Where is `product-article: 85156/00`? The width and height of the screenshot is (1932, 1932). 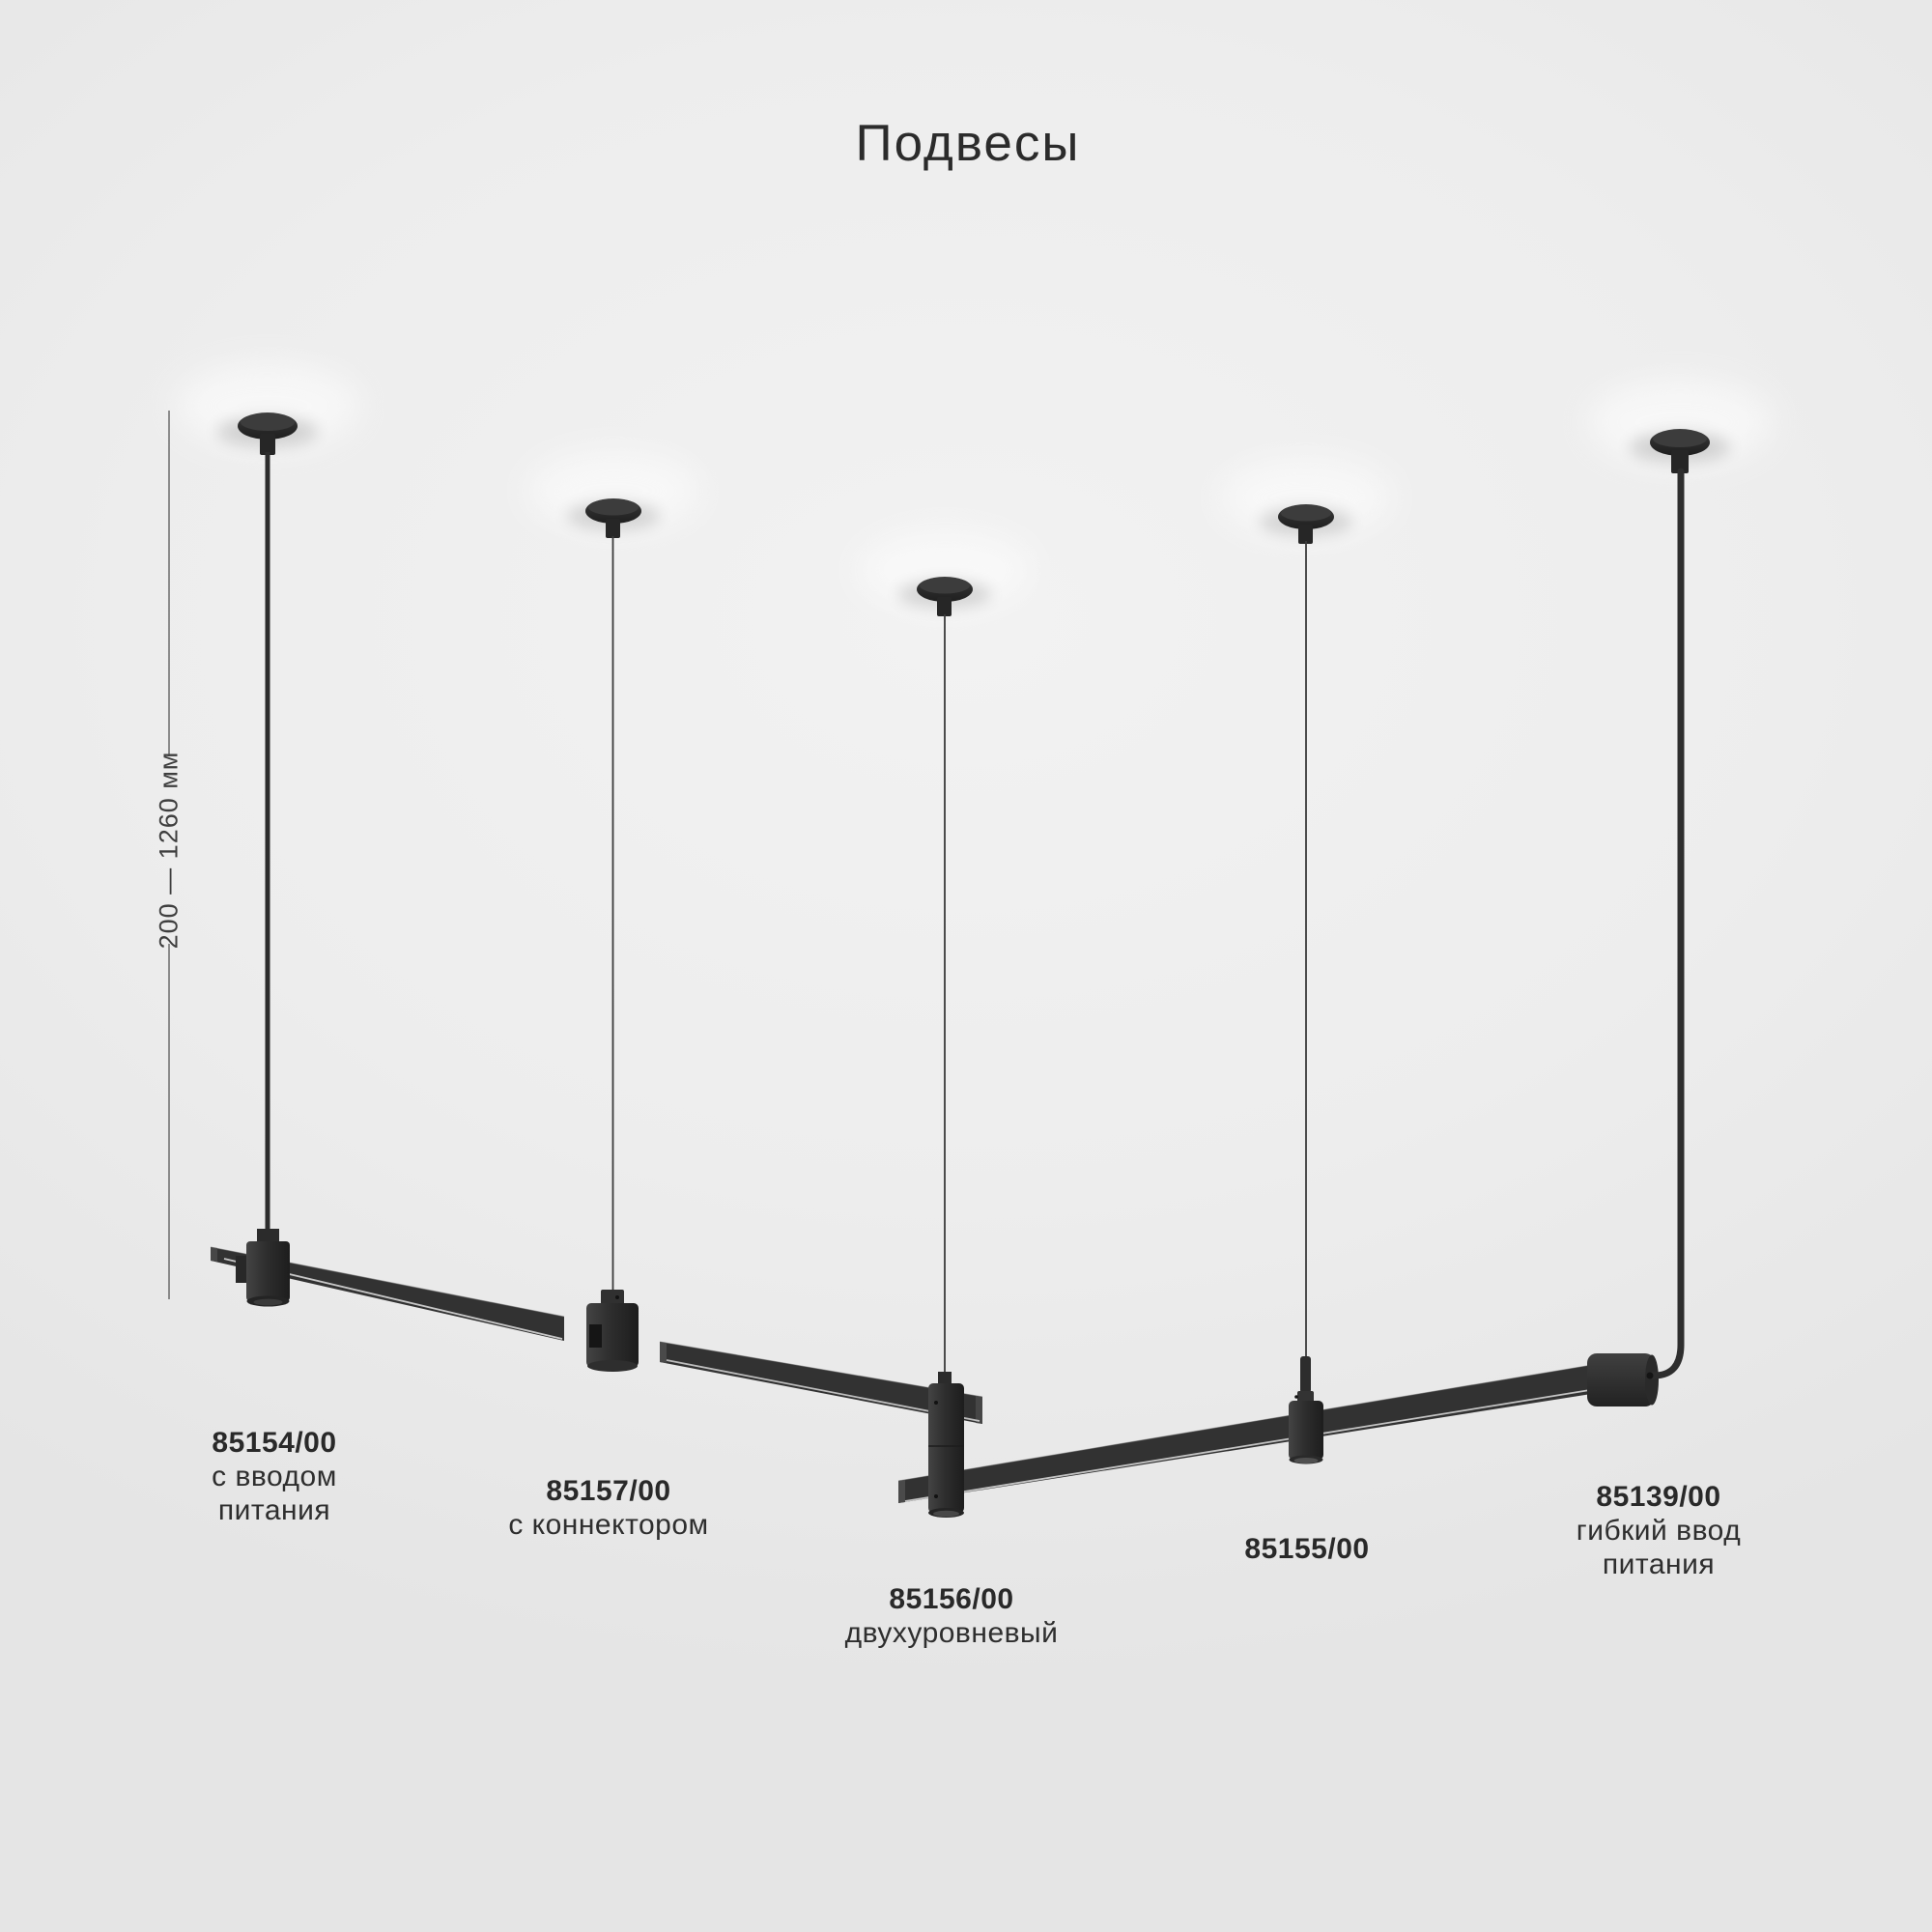 product-article: 85156/00 is located at coordinates (951, 1599).